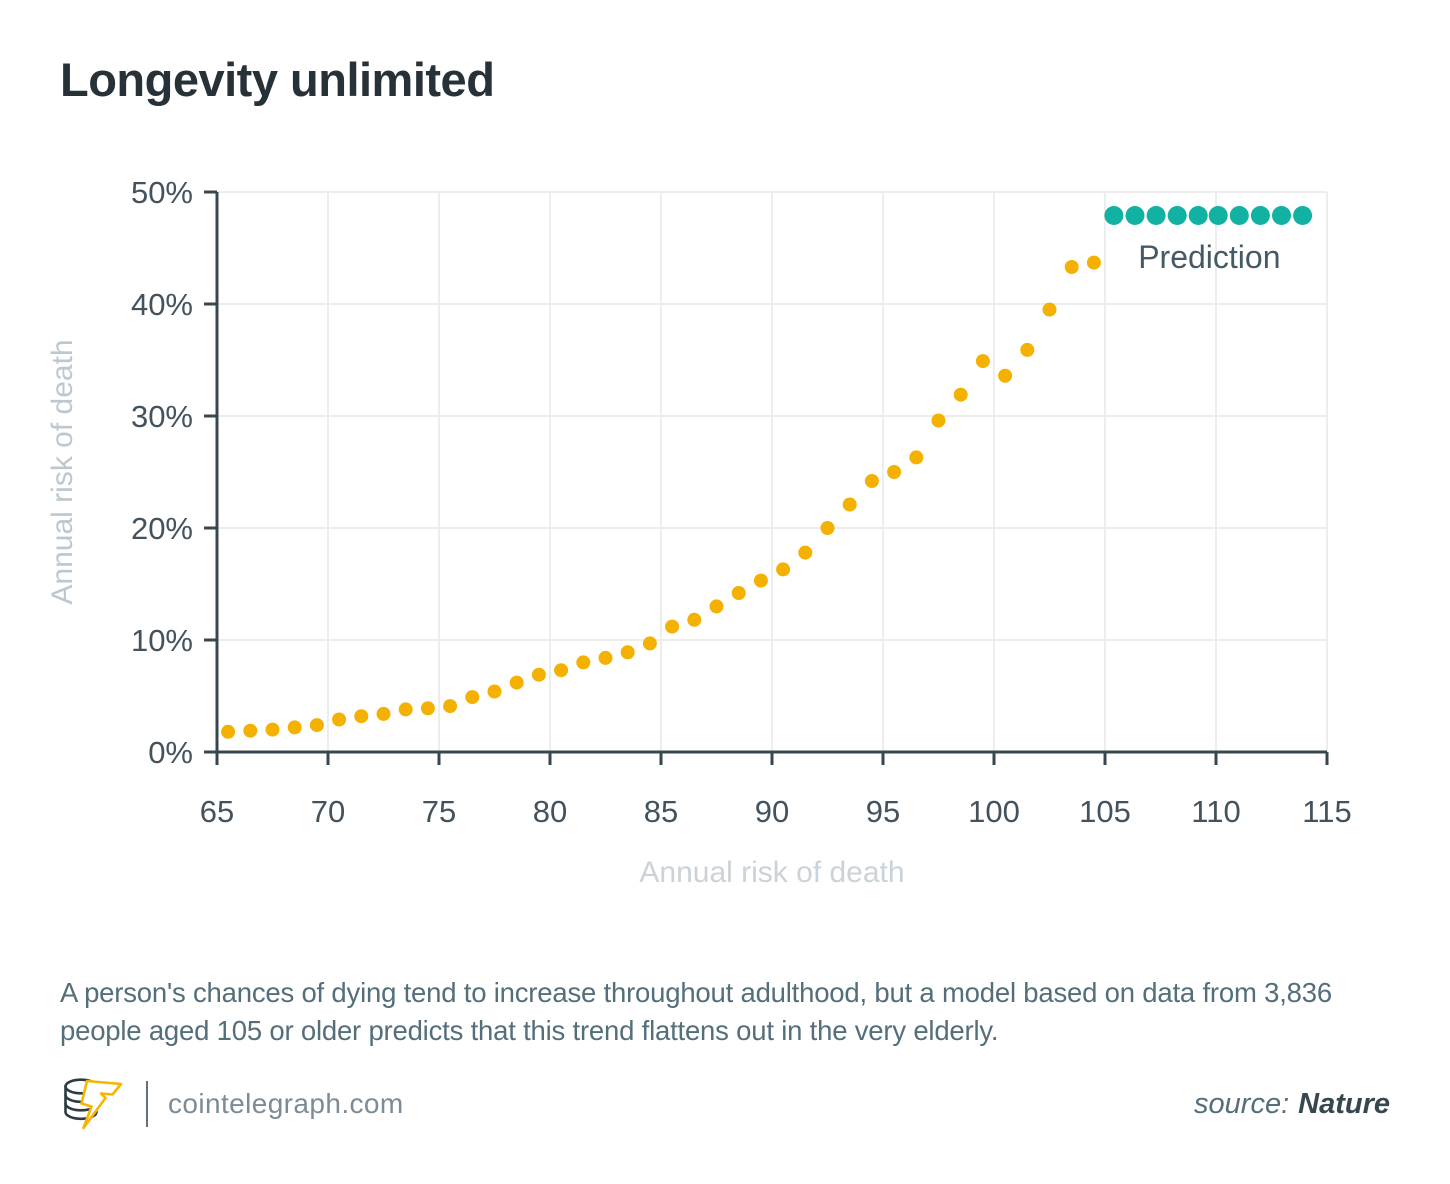 The width and height of the screenshot is (1450, 1184). What do you see at coordinates (1292, 1104) in the screenshot?
I see `source-credit: source: Nature` at bounding box center [1292, 1104].